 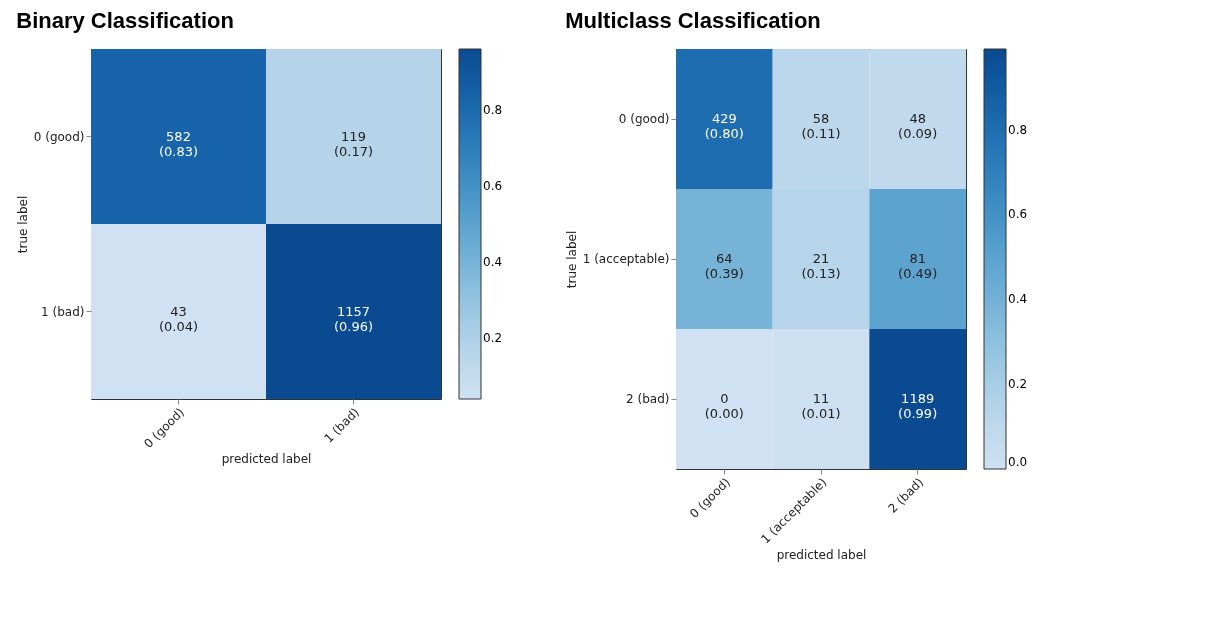 What do you see at coordinates (693, 20) in the screenshot?
I see `chart-title: Multiclass Classification` at bounding box center [693, 20].